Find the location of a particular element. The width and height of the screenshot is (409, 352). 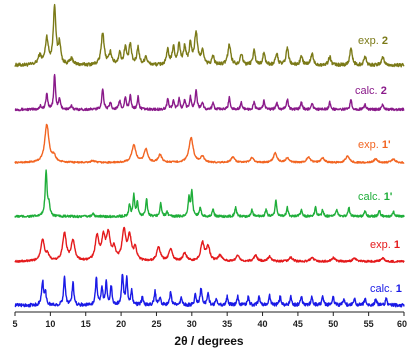

x-tick-label: 20 is located at coordinates (121, 324).